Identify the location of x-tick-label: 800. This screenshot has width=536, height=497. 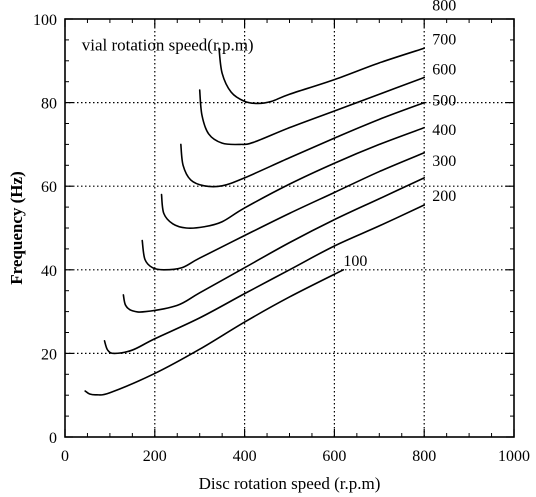
(424, 456).